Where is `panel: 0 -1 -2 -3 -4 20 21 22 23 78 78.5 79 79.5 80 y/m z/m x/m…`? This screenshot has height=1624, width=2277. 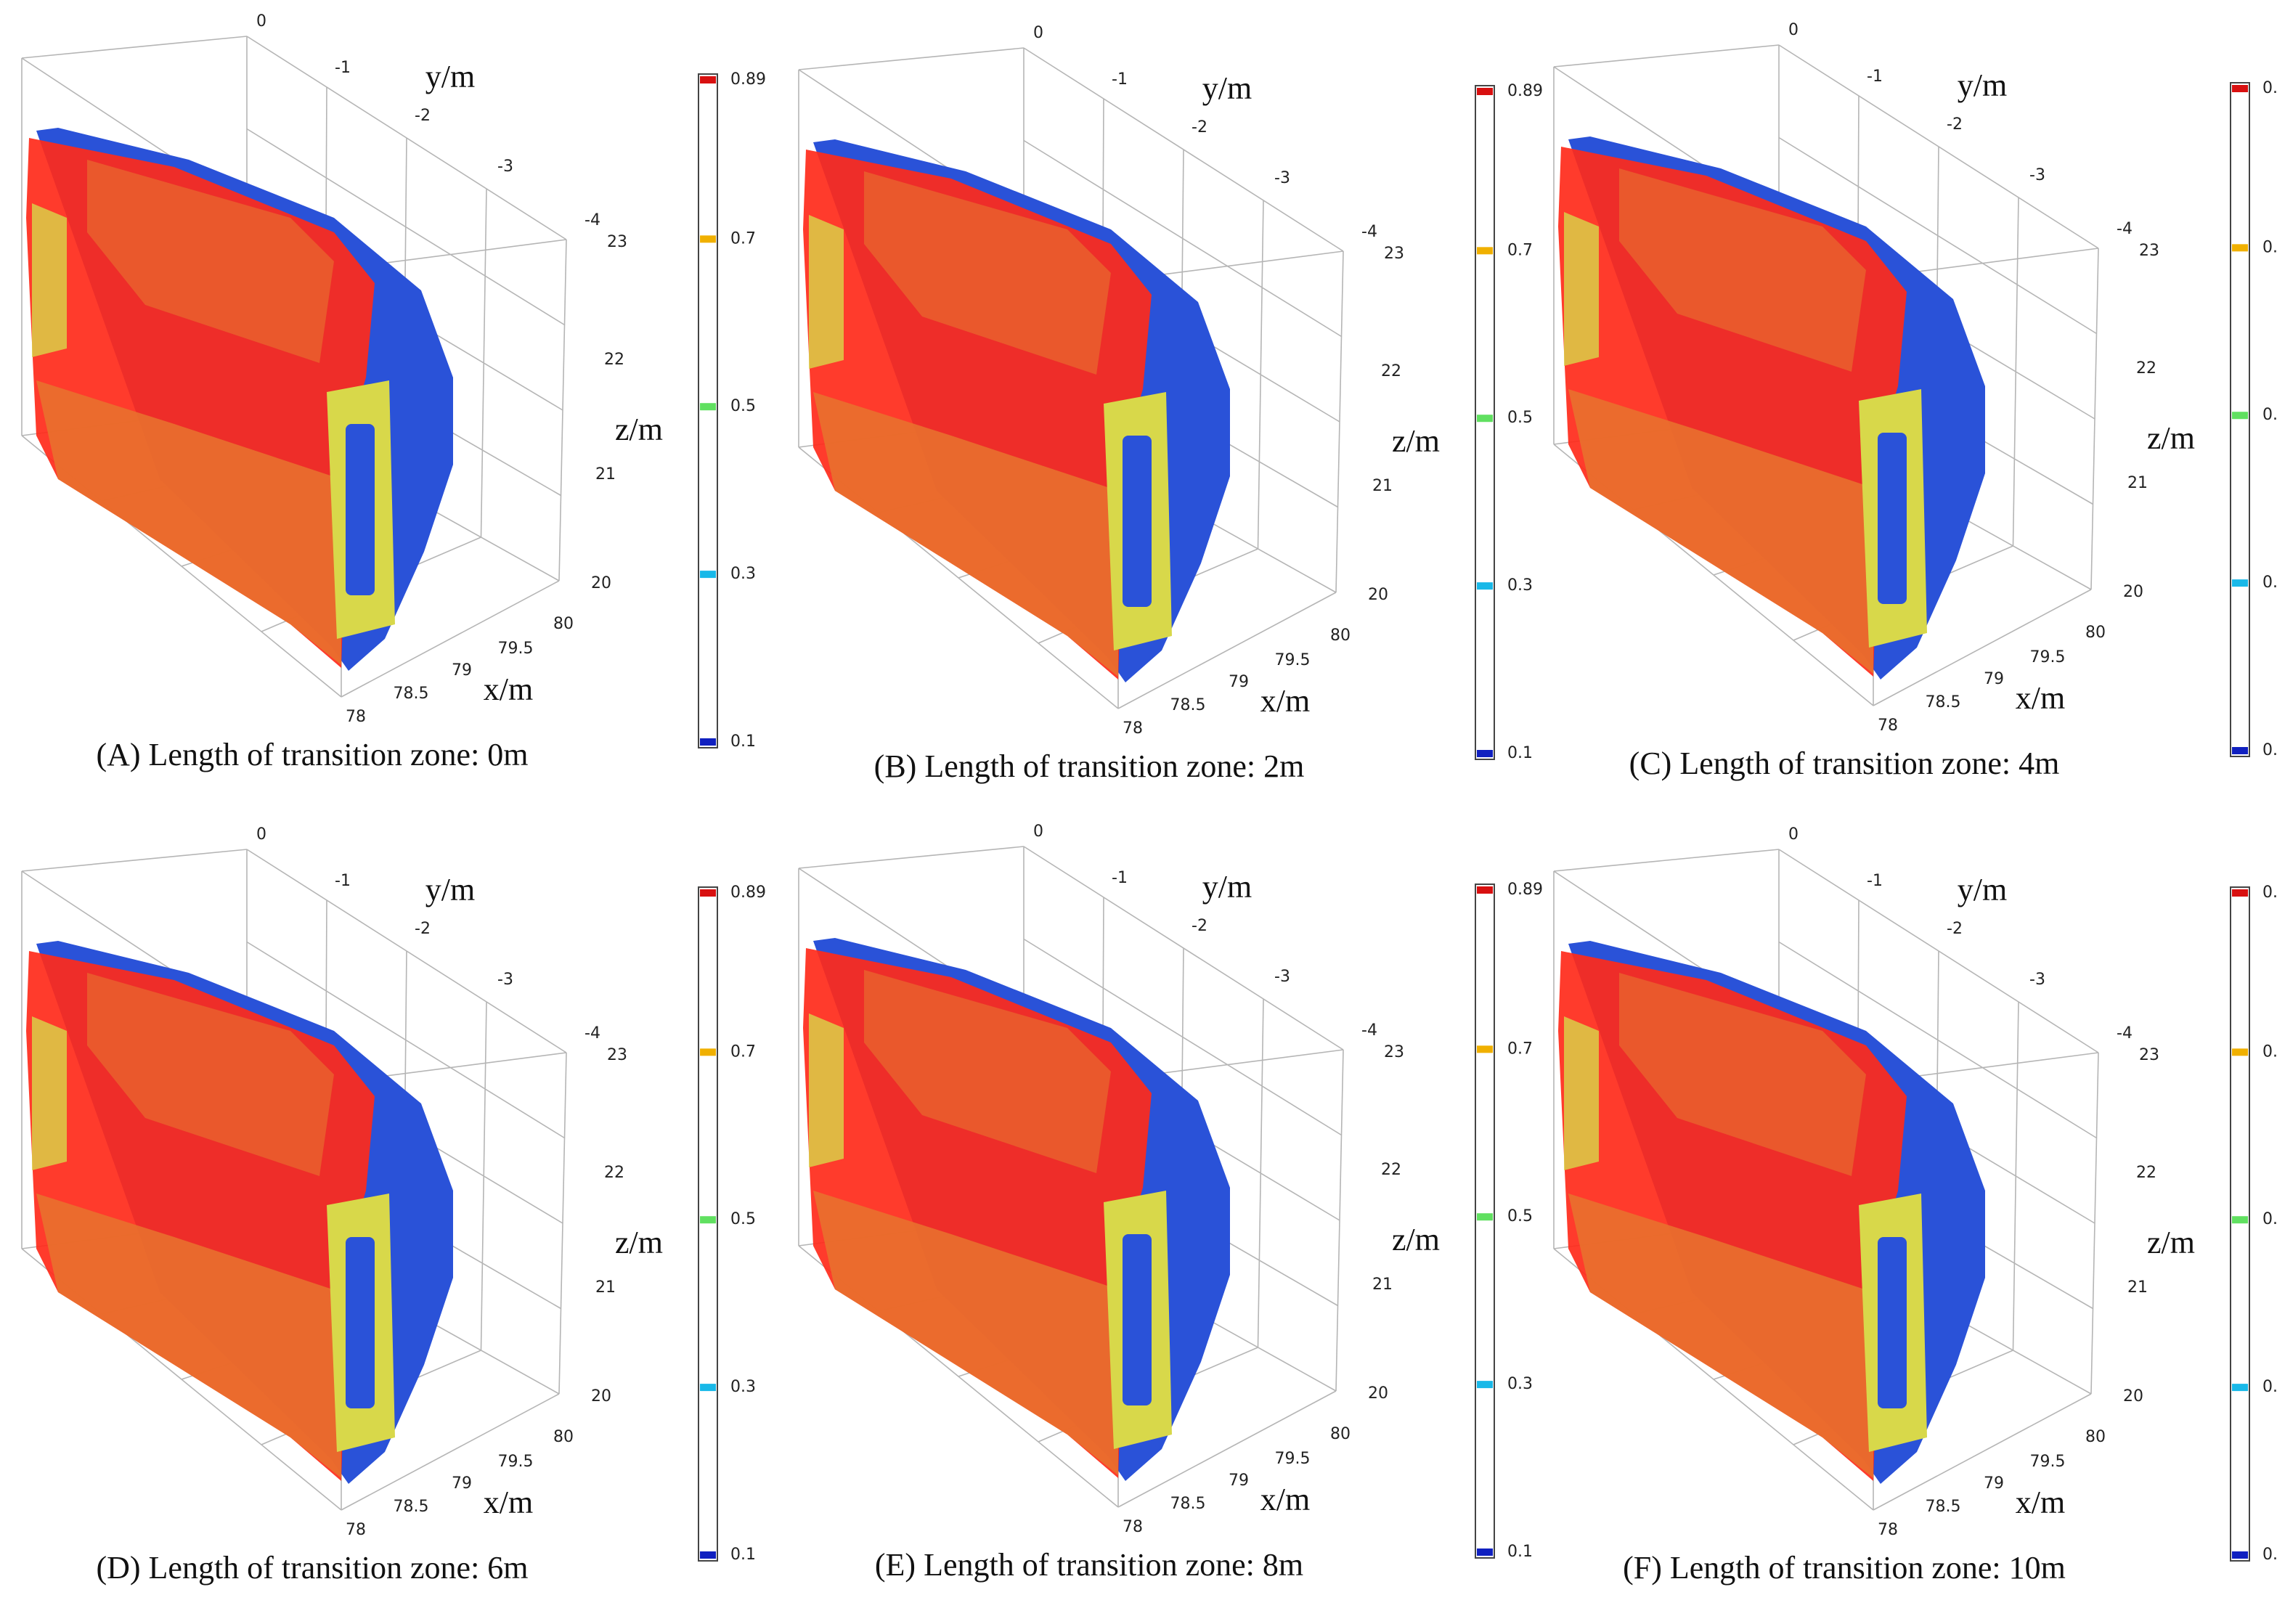 panel: 0 -1 -2 -3 -4 20 21 22 23 78 78.5 79 79.5 80 y/m z/m x/m… is located at coordinates (1915, 401).